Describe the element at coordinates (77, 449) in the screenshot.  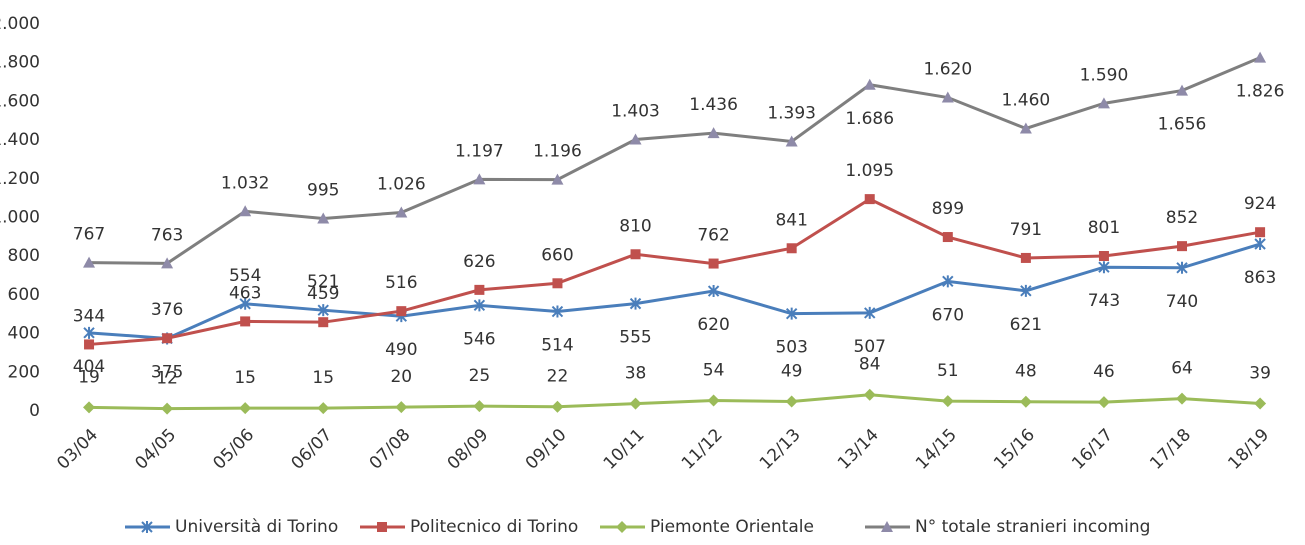
I see `x-tick-label: 03/04` at that location.